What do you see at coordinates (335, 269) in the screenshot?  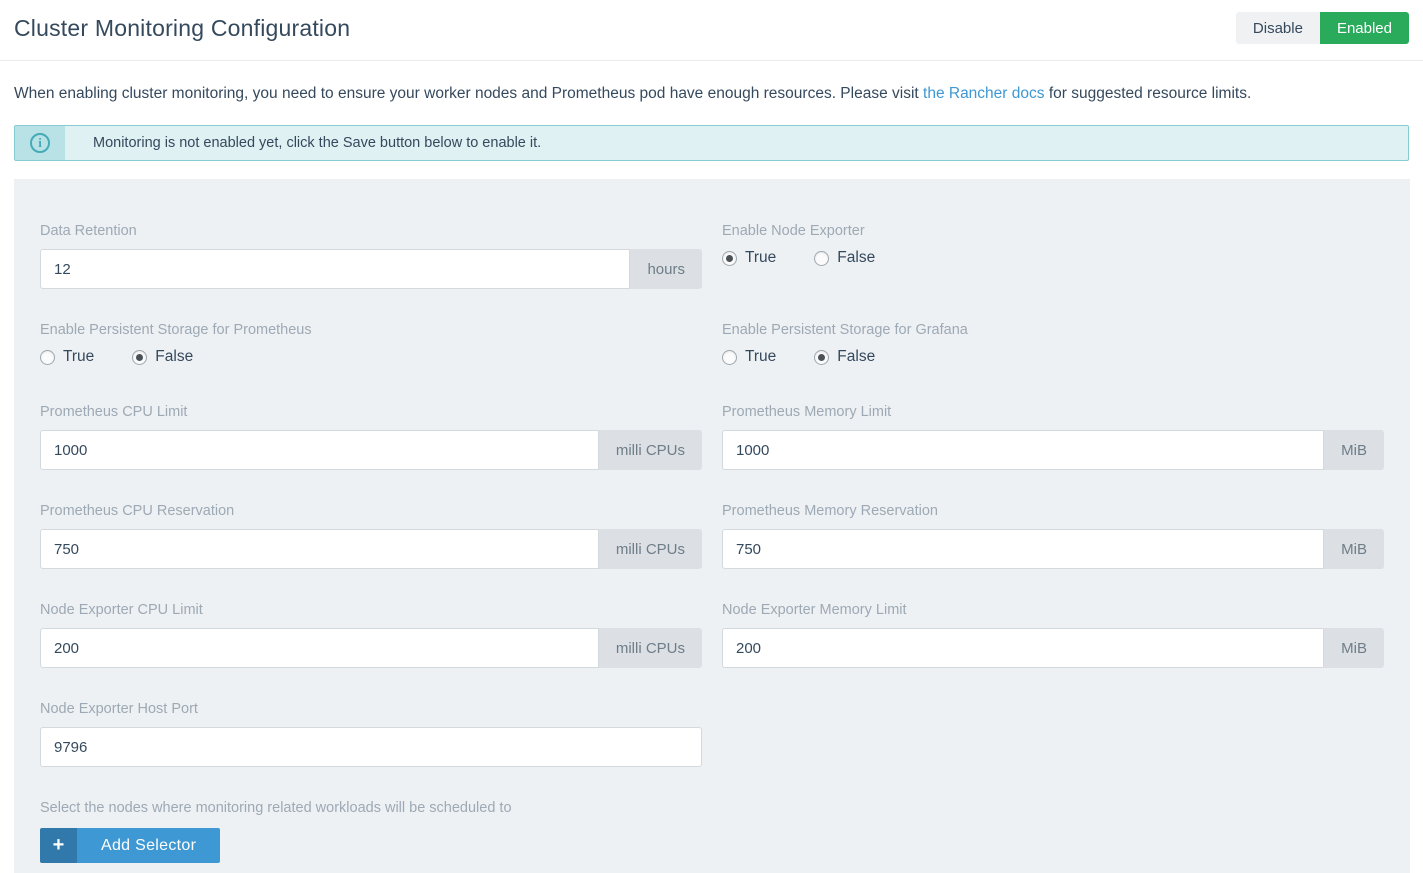 I see `data-retention-input` at bounding box center [335, 269].